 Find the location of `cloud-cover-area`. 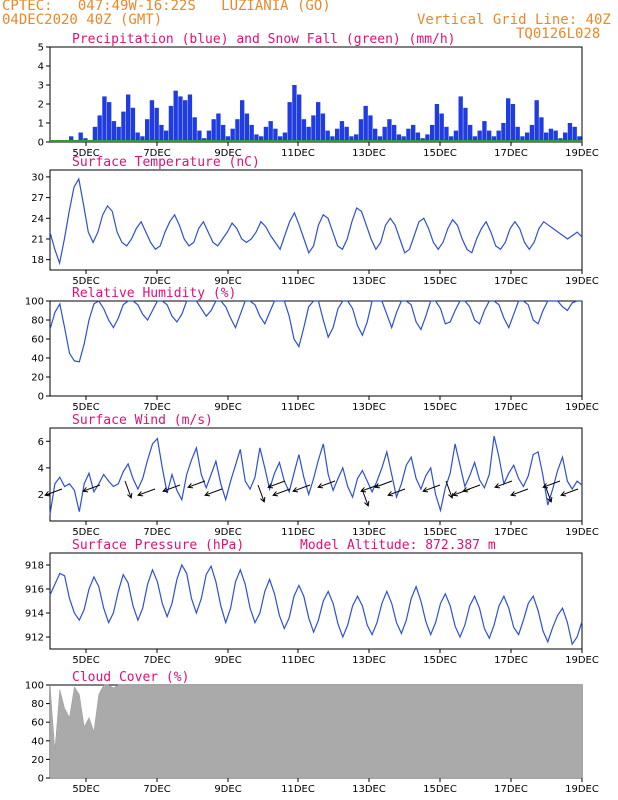

cloud-cover-area is located at coordinates (316, 731).